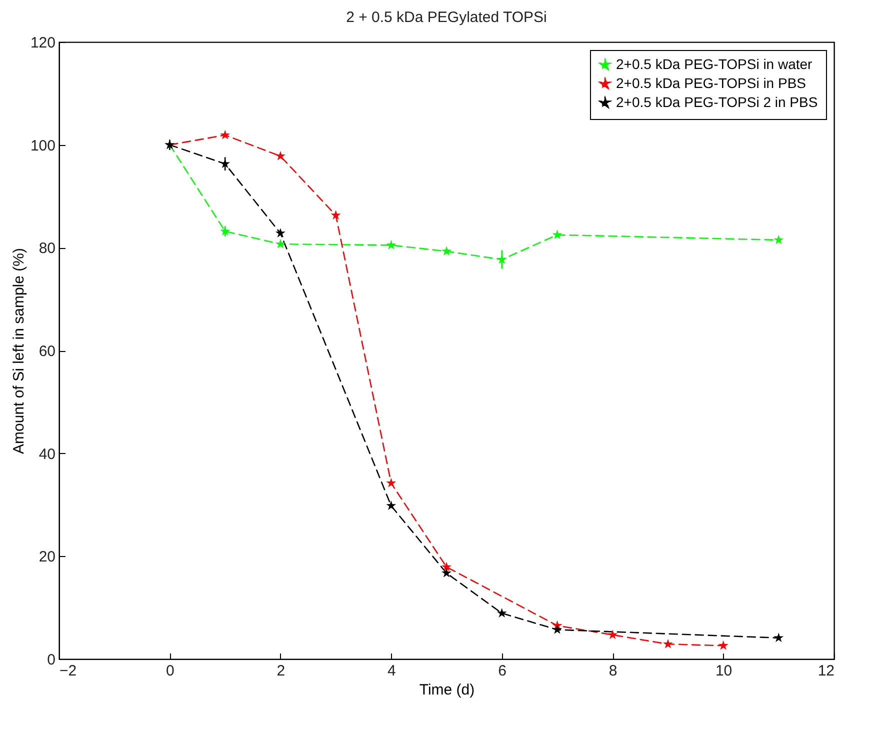 The width and height of the screenshot is (891, 736). I want to click on legend-label: 2+0.5 kDa PEG-TOPSi 2 in PBS, so click(717, 102).